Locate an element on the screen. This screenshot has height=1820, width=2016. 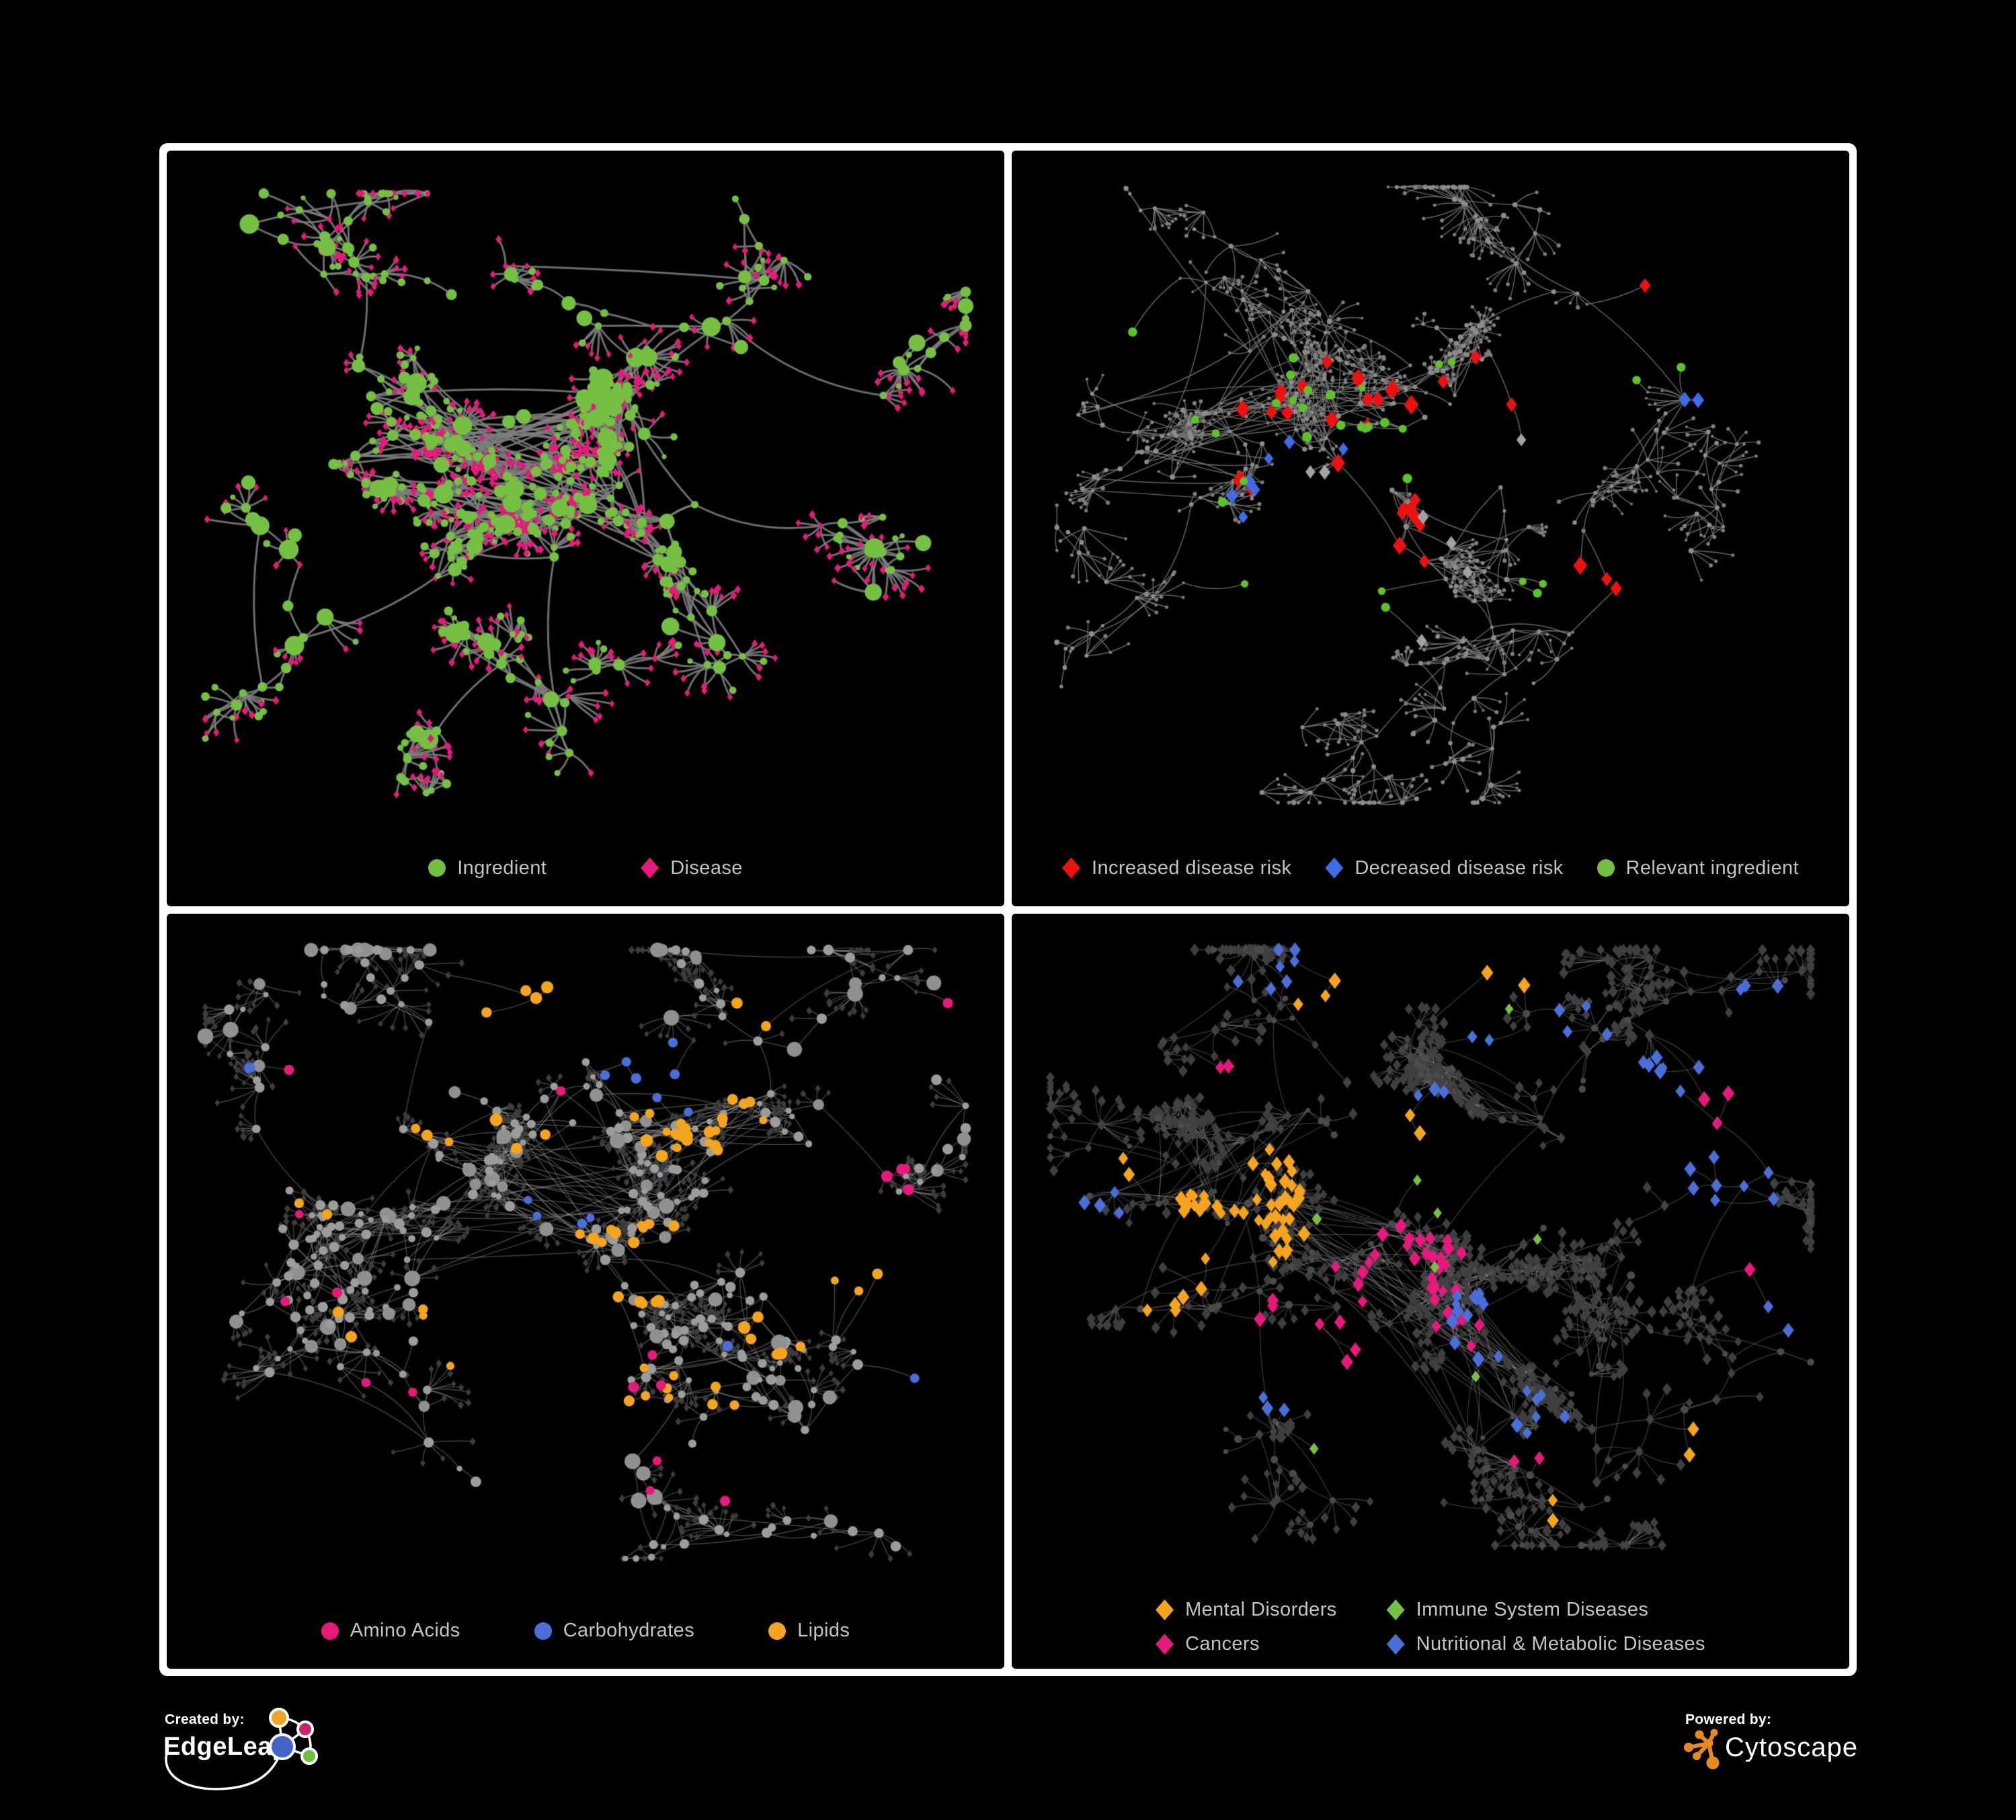
edgeleap-brand-text: EdgeLeap is located at coordinates (225, 1747).